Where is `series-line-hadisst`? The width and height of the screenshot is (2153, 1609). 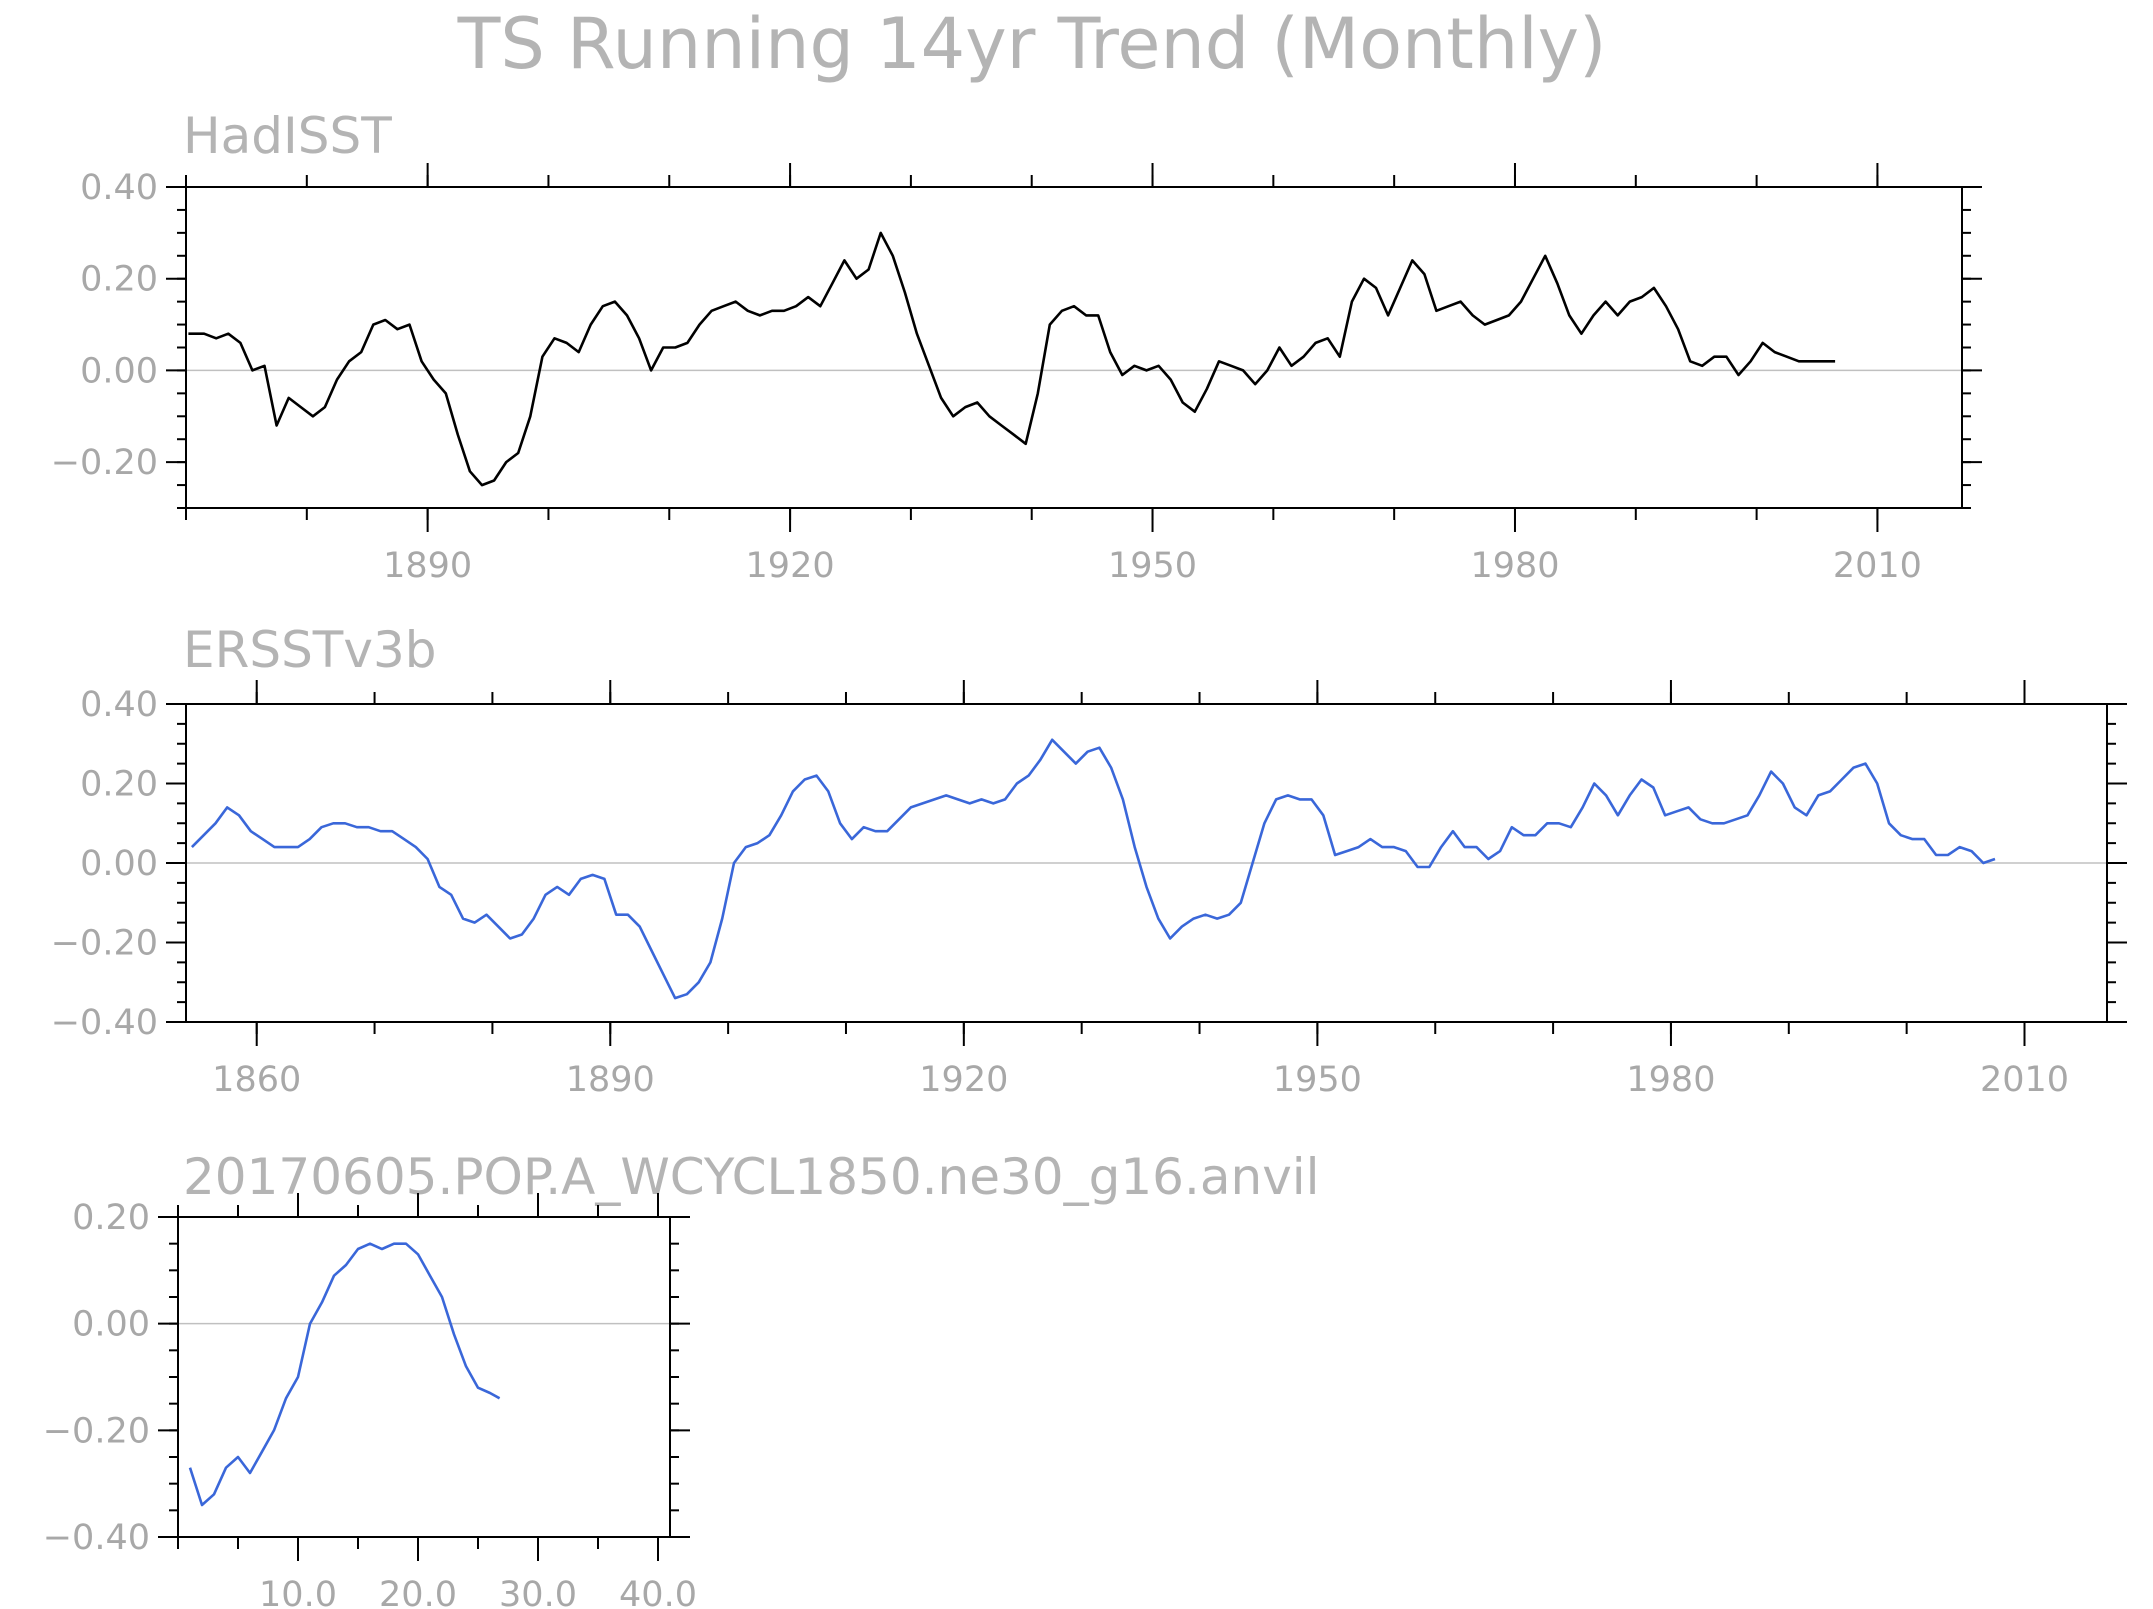
series-line-hadisst is located at coordinates (1012, 359).